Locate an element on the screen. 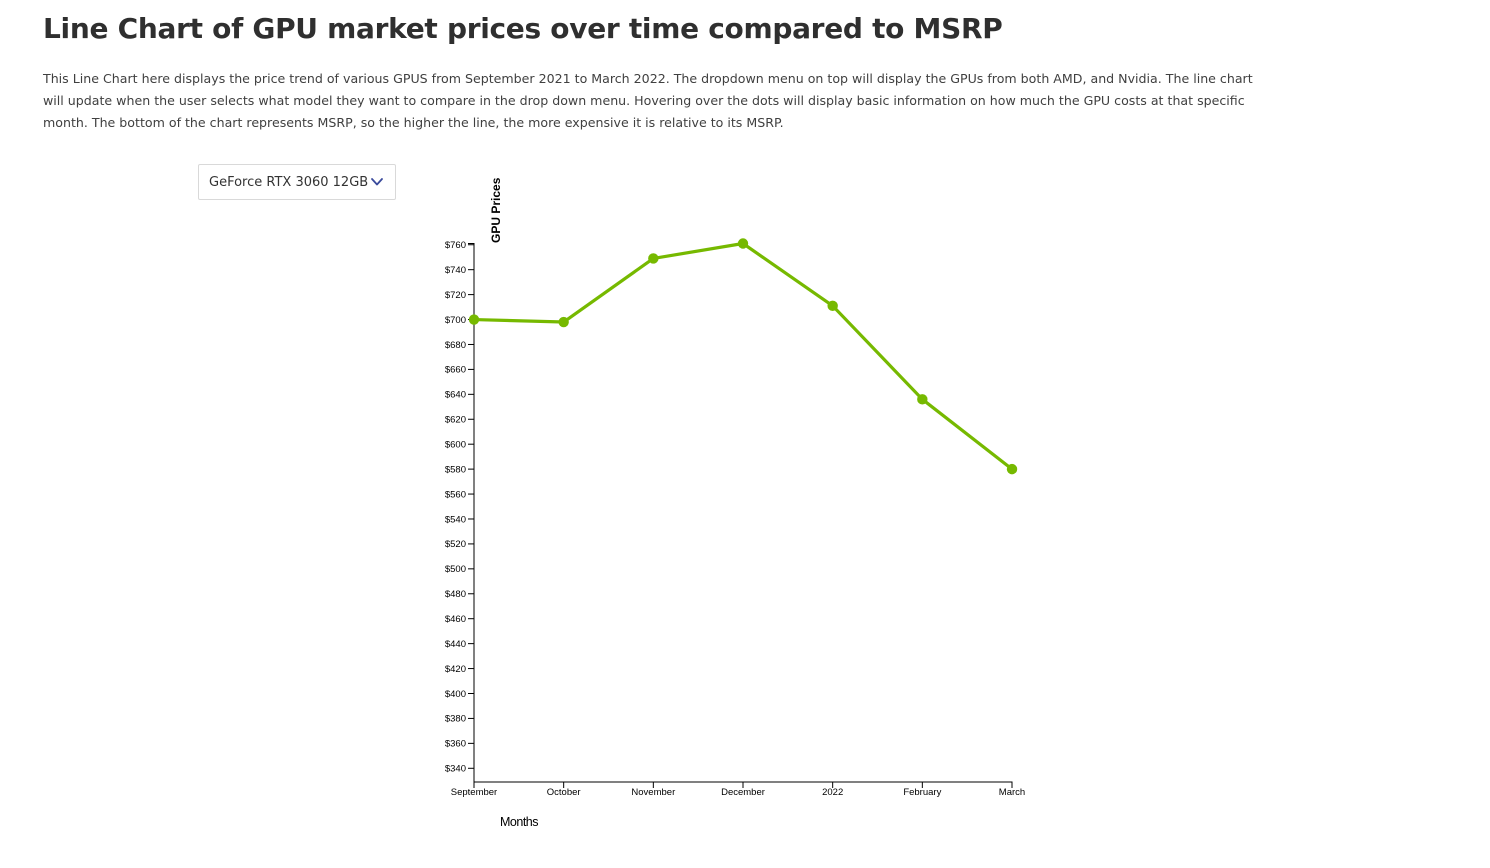 Image resolution: width=1490 pixels, height=868 pixels. y-tick-label: $440 is located at coordinates (455, 644).